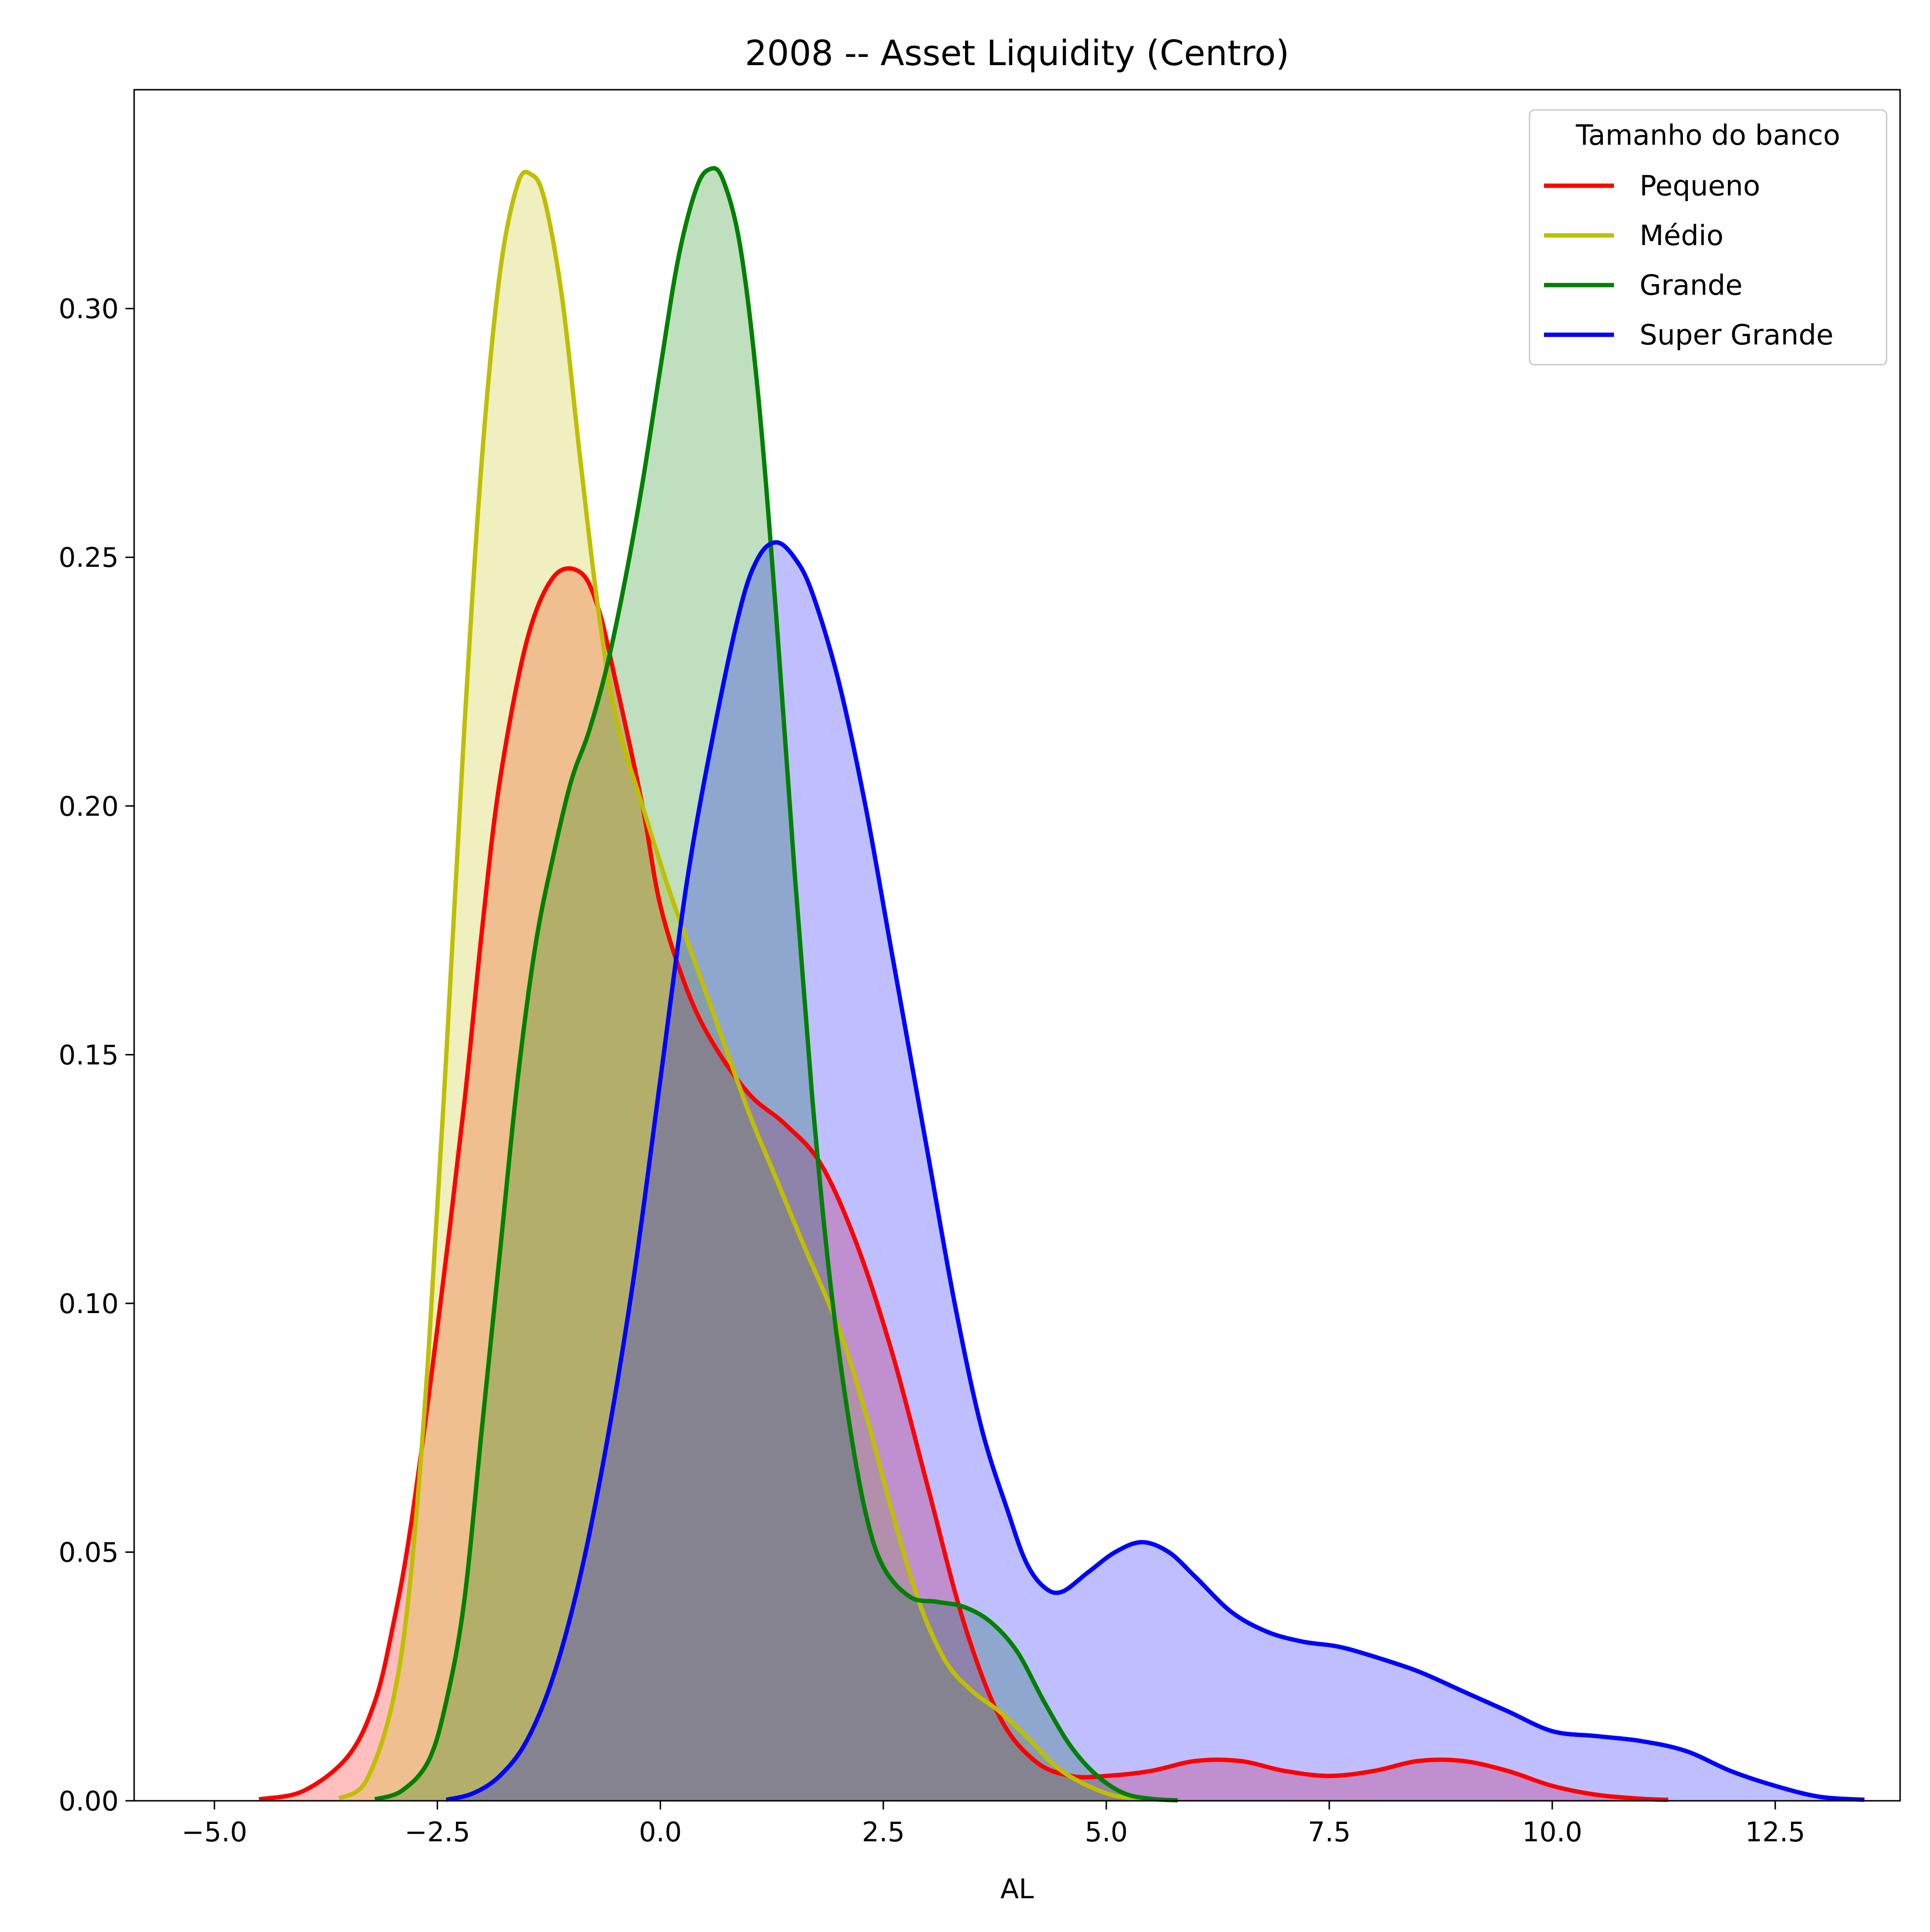 Image resolution: width=1930 pixels, height=1932 pixels. Describe the element at coordinates (1775, 1833) in the screenshot. I see `x-tick-label: 12.5` at that location.